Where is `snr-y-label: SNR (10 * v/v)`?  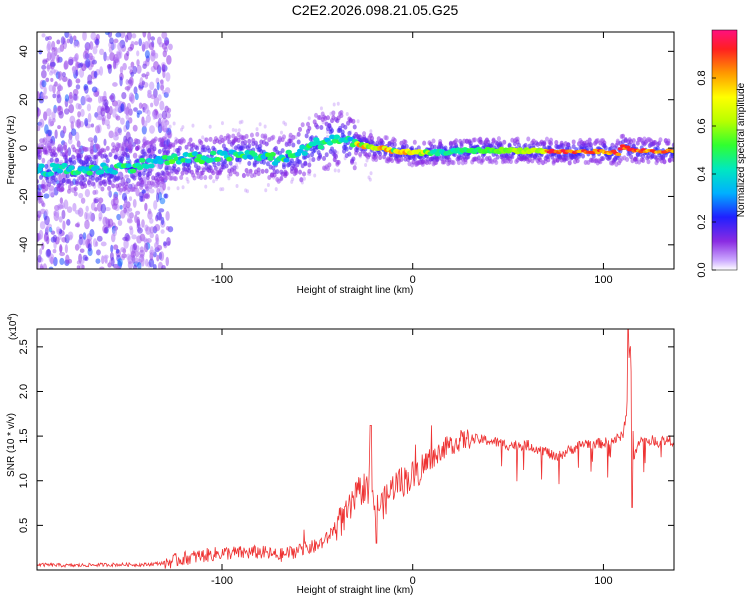 snr-y-label: SNR (10 * v/v) is located at coordinates (11, 445).